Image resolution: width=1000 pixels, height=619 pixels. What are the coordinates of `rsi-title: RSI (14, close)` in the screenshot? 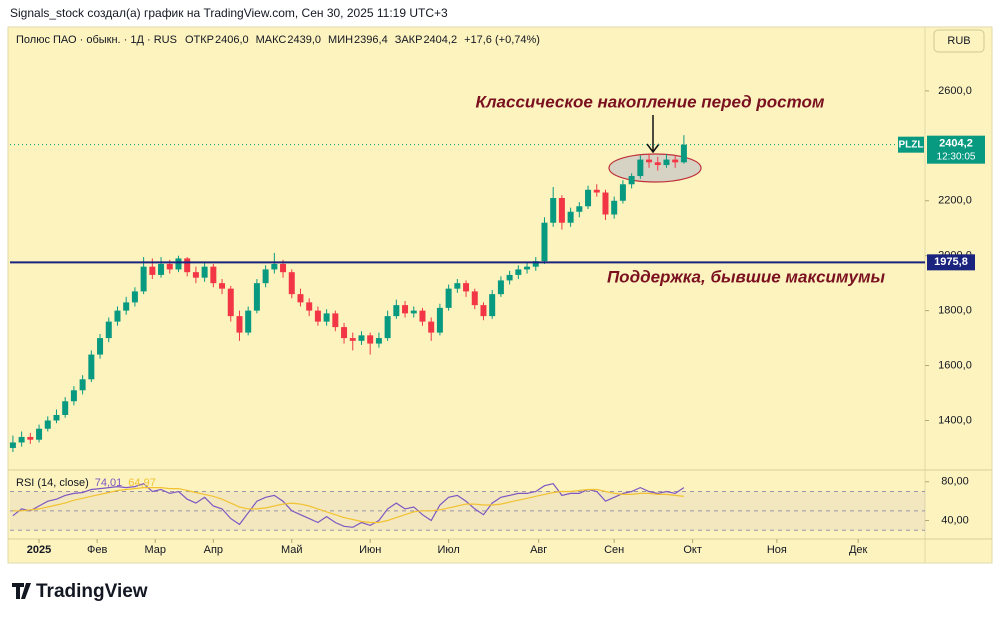 It's located at (52, 483).